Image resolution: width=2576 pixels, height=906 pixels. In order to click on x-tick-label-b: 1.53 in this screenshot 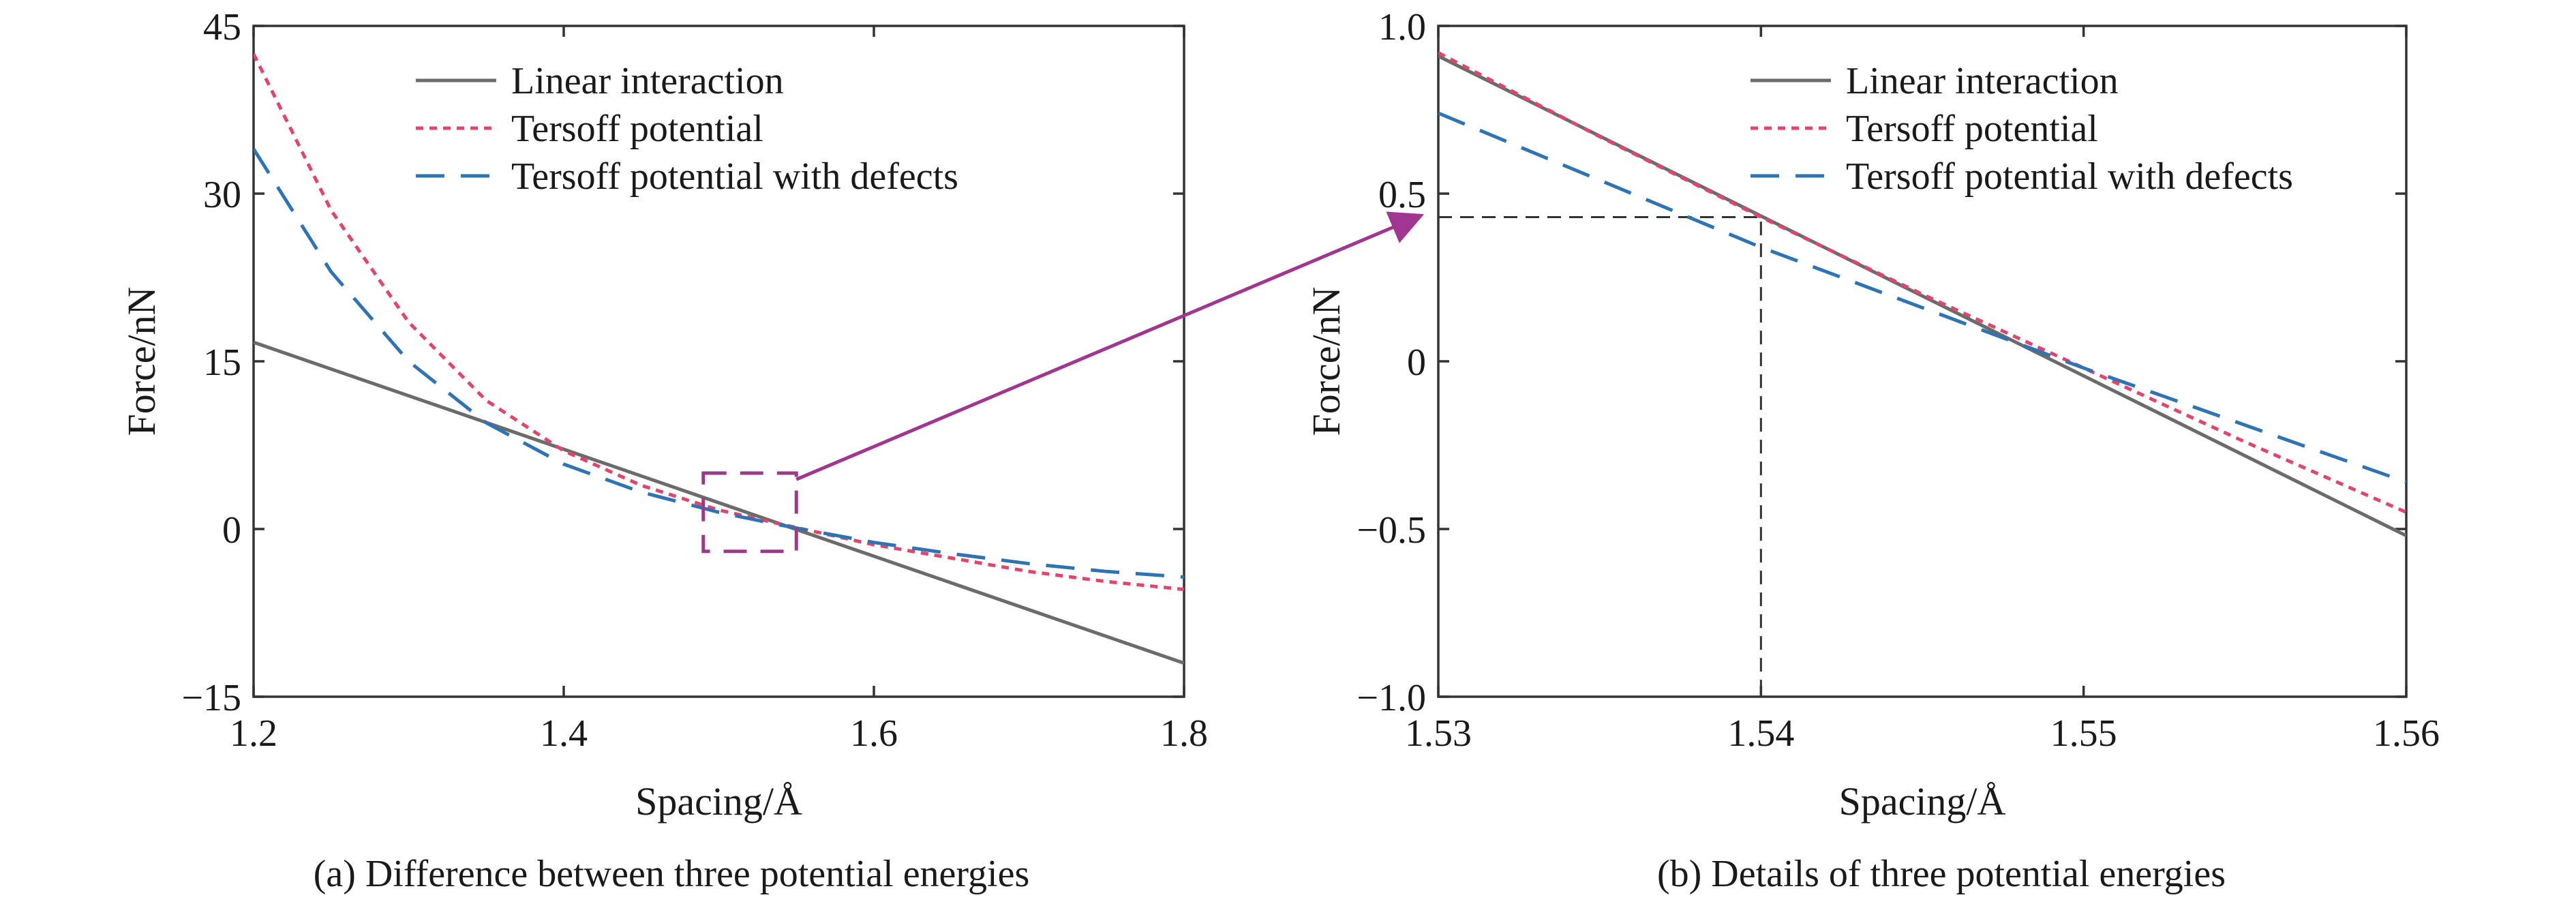, I will do `click(1439, 733)`.